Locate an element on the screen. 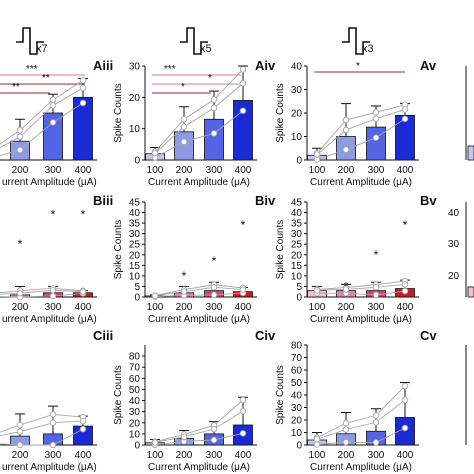 The width and height of the screenshot is (474, 474). stim-label-2: x5 is located at coordinates (206, 49).